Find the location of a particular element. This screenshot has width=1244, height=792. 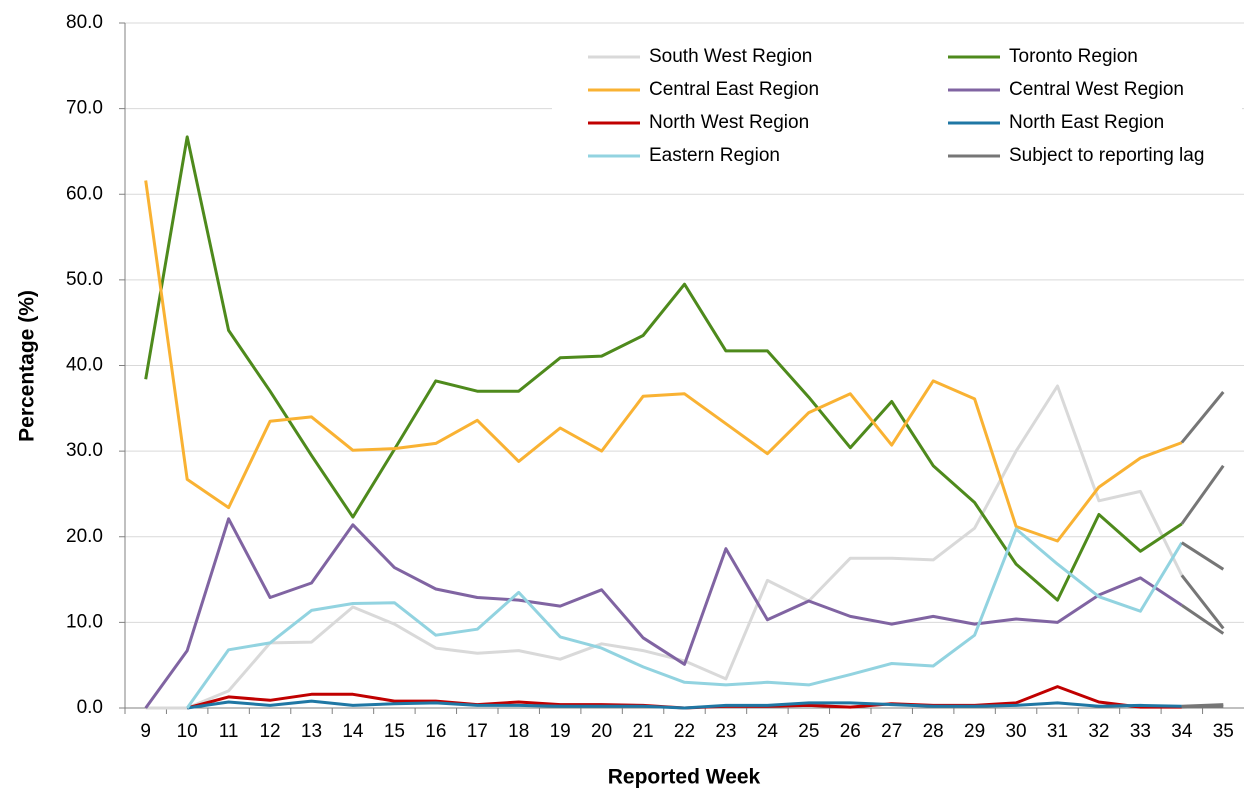

x-tick-label: 32 is located at coordinates (1098, 731).